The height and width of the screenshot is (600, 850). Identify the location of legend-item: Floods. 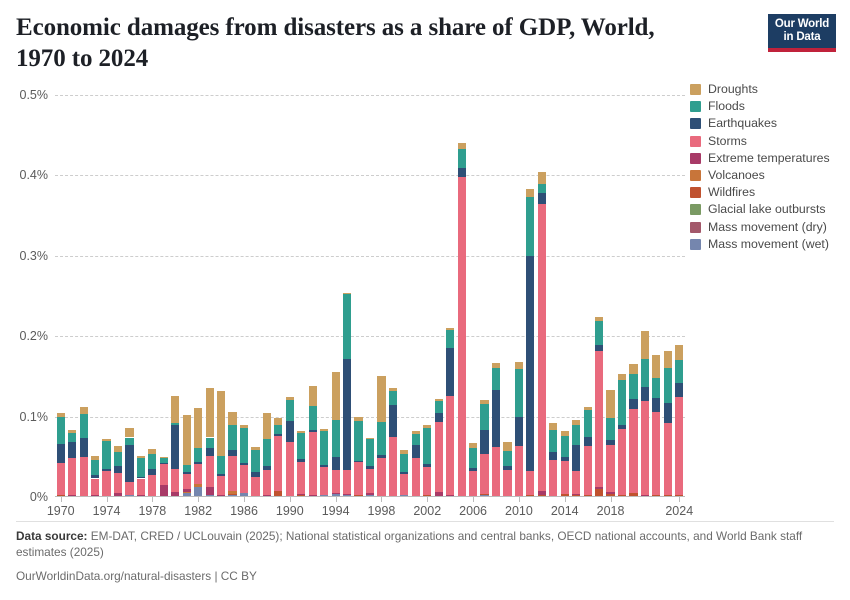
(770, 106).